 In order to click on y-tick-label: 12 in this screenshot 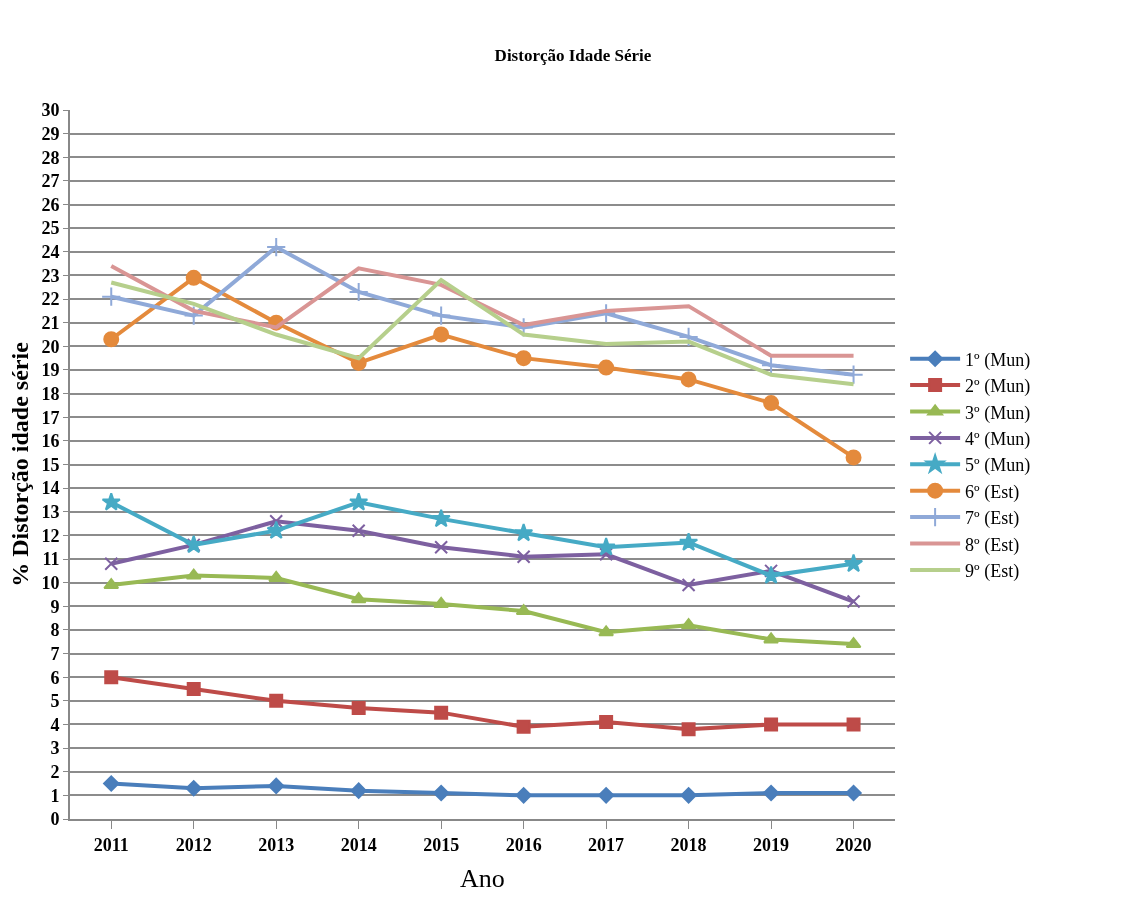, I will do `click(50, 535)`.